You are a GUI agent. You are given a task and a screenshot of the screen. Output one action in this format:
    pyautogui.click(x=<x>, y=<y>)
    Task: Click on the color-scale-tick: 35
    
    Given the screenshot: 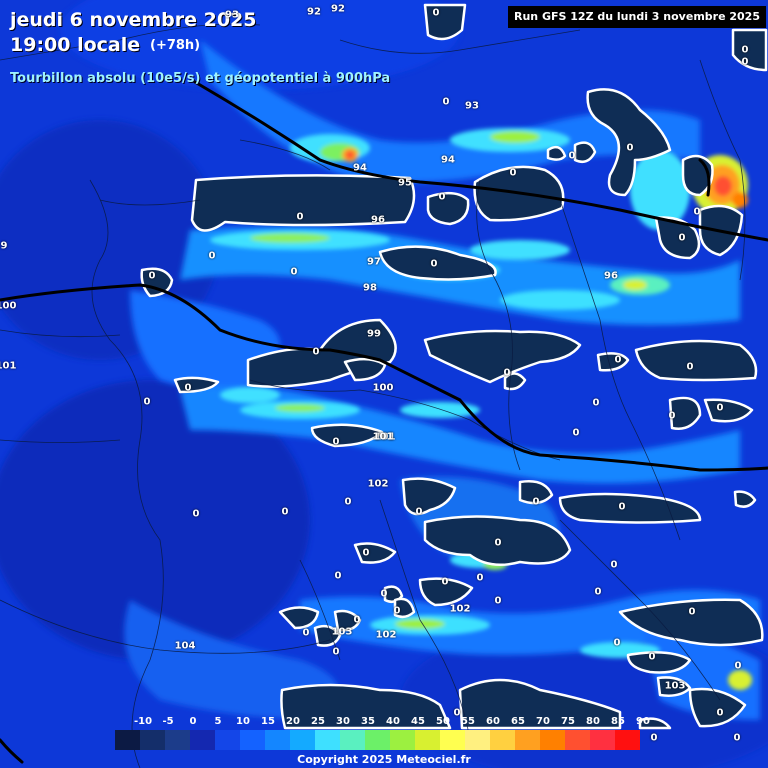 What is the action you would take?
    pyautogui.click(x=368, y=721)
    